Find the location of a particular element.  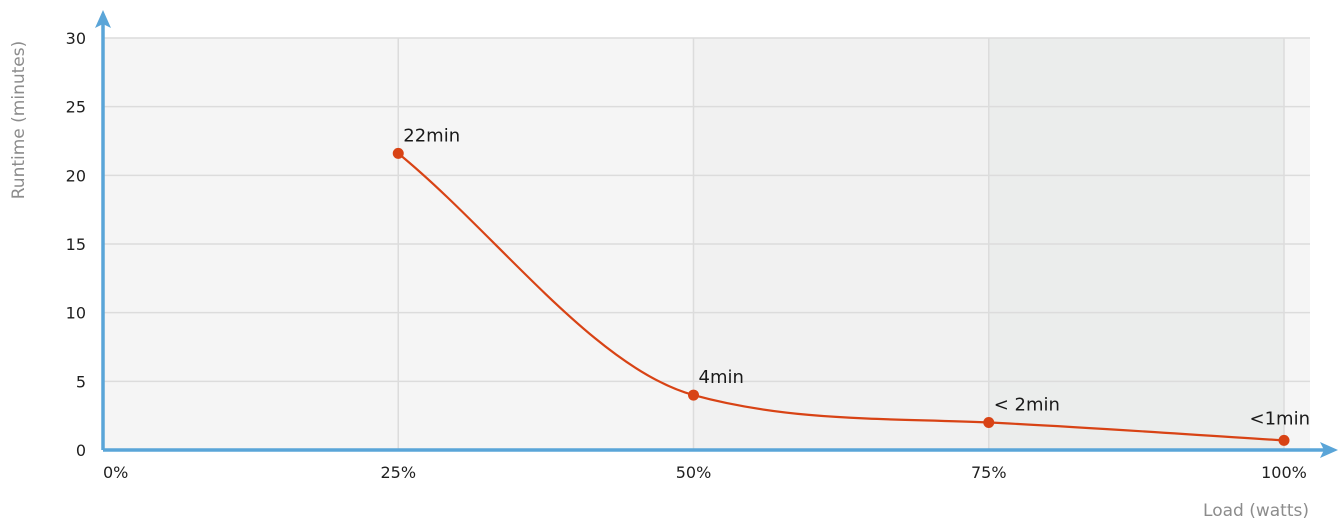

y-tick-label: 20 is located at coordinates (76, 175).